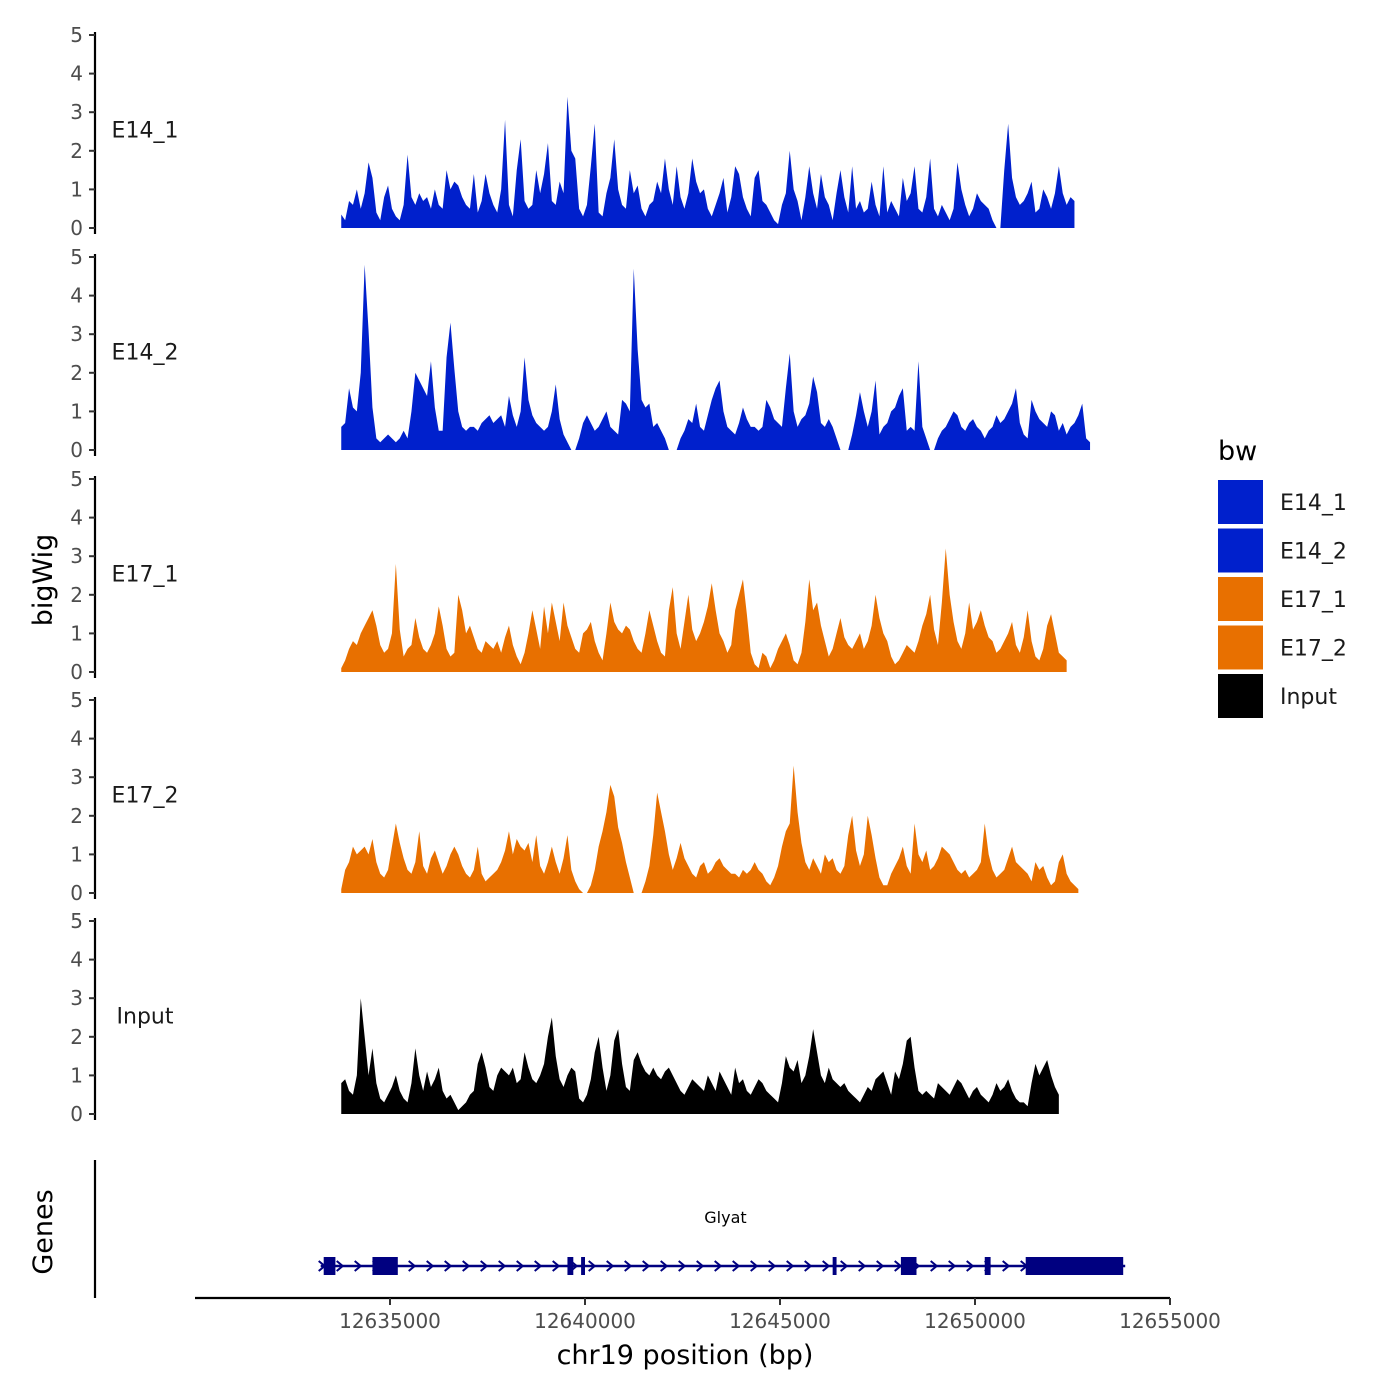  I want to click on track-label: E14_2, so click(145, 352).